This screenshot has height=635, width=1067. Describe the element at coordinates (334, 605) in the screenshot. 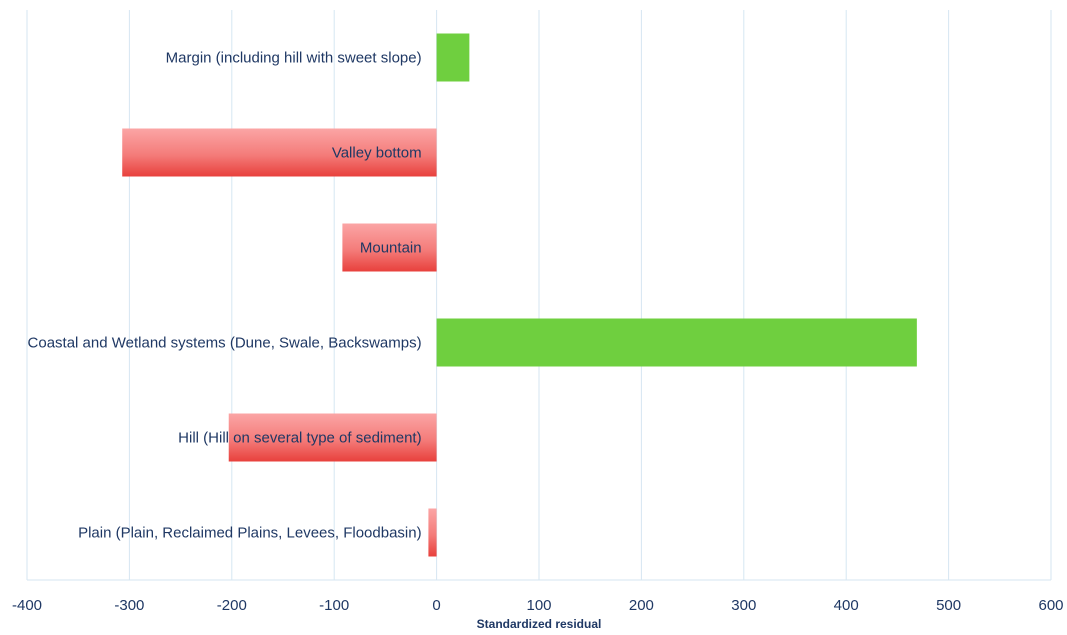

I see `x-tick-label: -100` at that location.